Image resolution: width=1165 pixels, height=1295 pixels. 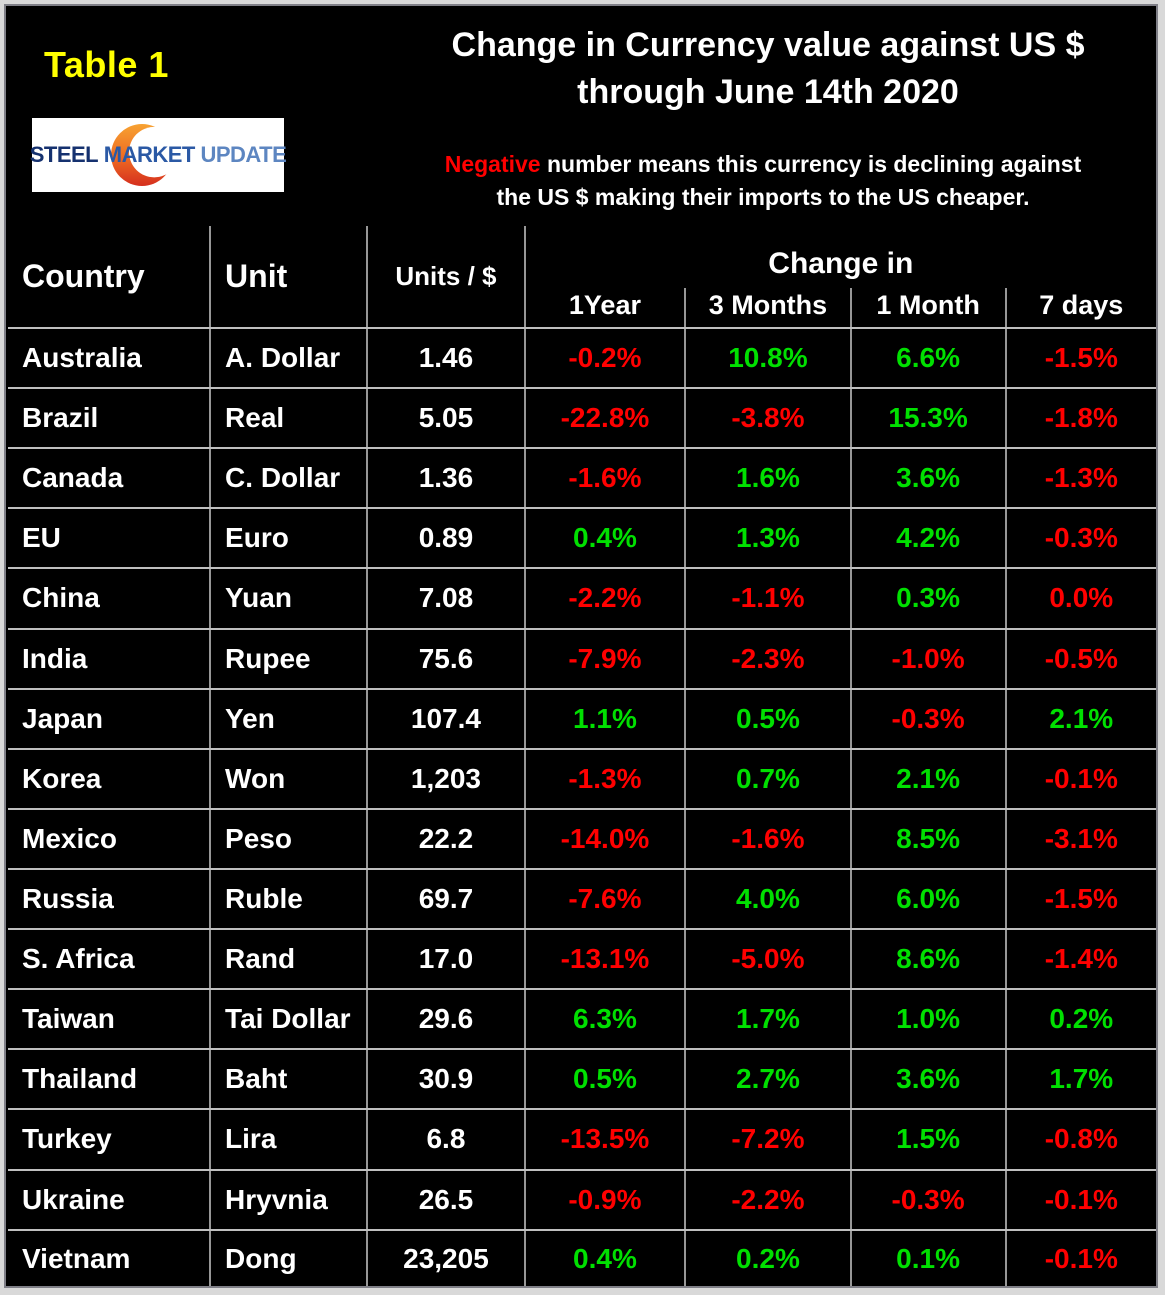 What do you see at coordinates (142, 155) in the screenshot?
I see `crescent-icon` at bounding box center [142, 155].